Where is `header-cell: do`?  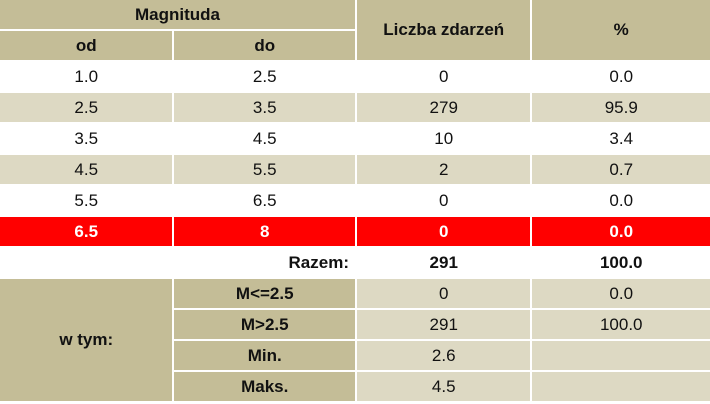
header-cell: do is located at coordinates (264, 45).